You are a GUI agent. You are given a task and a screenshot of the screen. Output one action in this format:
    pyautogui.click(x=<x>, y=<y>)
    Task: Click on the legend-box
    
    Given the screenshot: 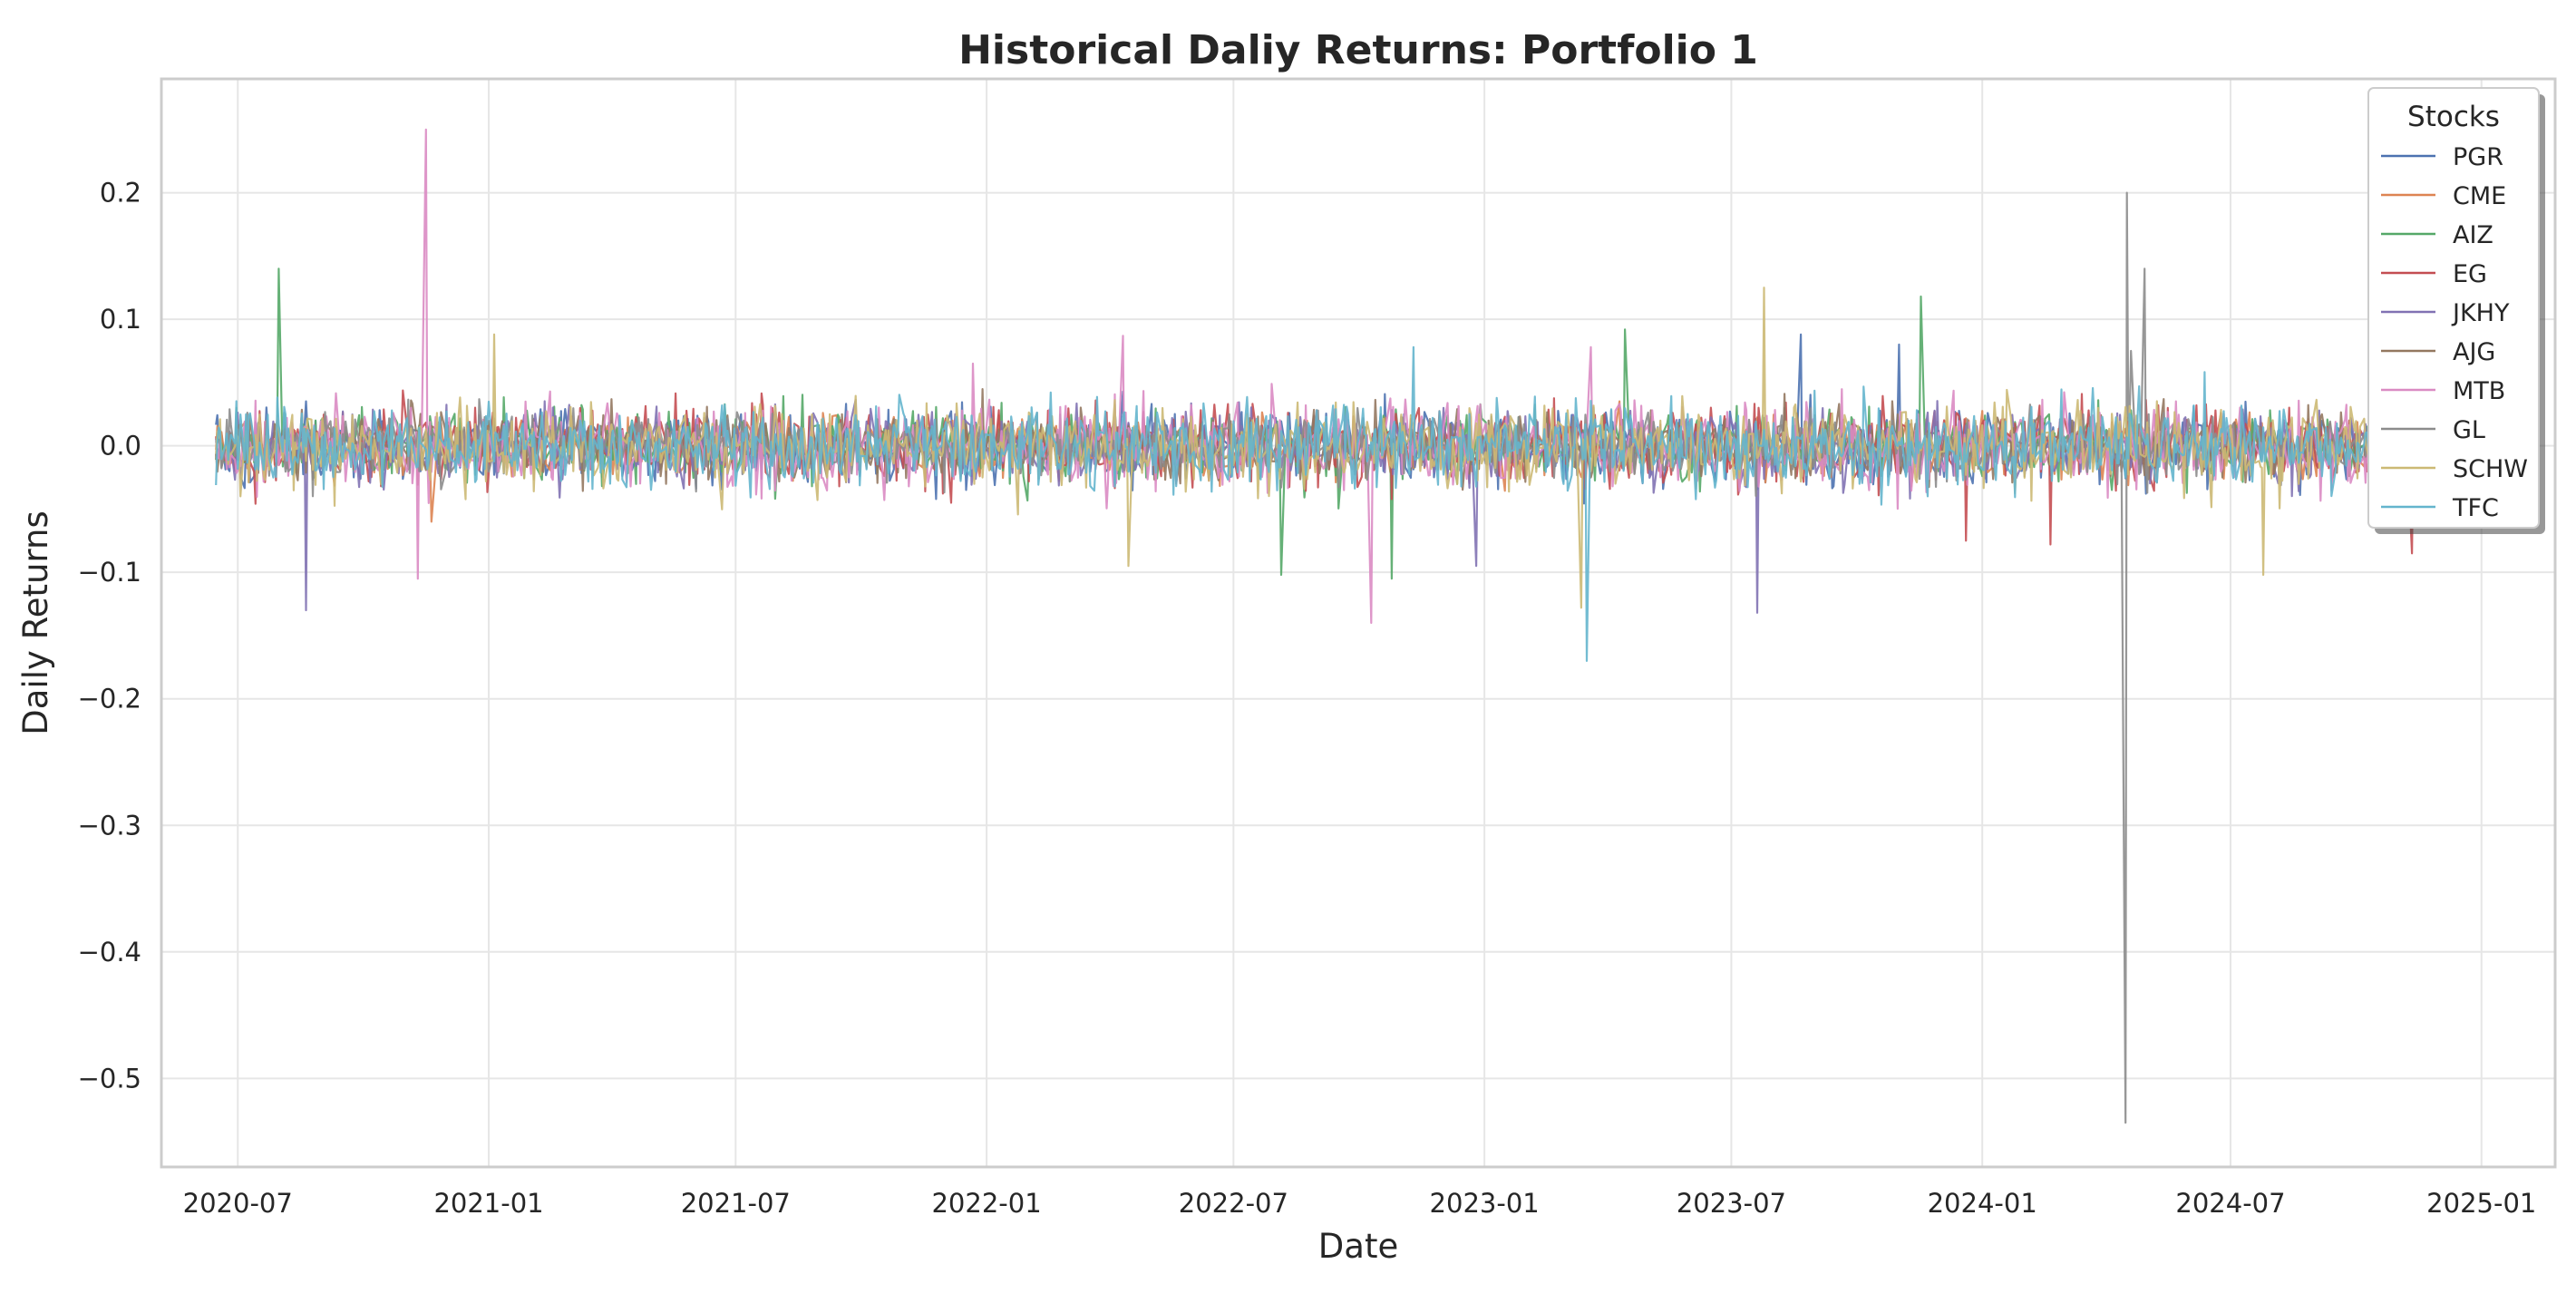 What is the action you would take?
    pyautogui.click(x=2453, y=308)
    